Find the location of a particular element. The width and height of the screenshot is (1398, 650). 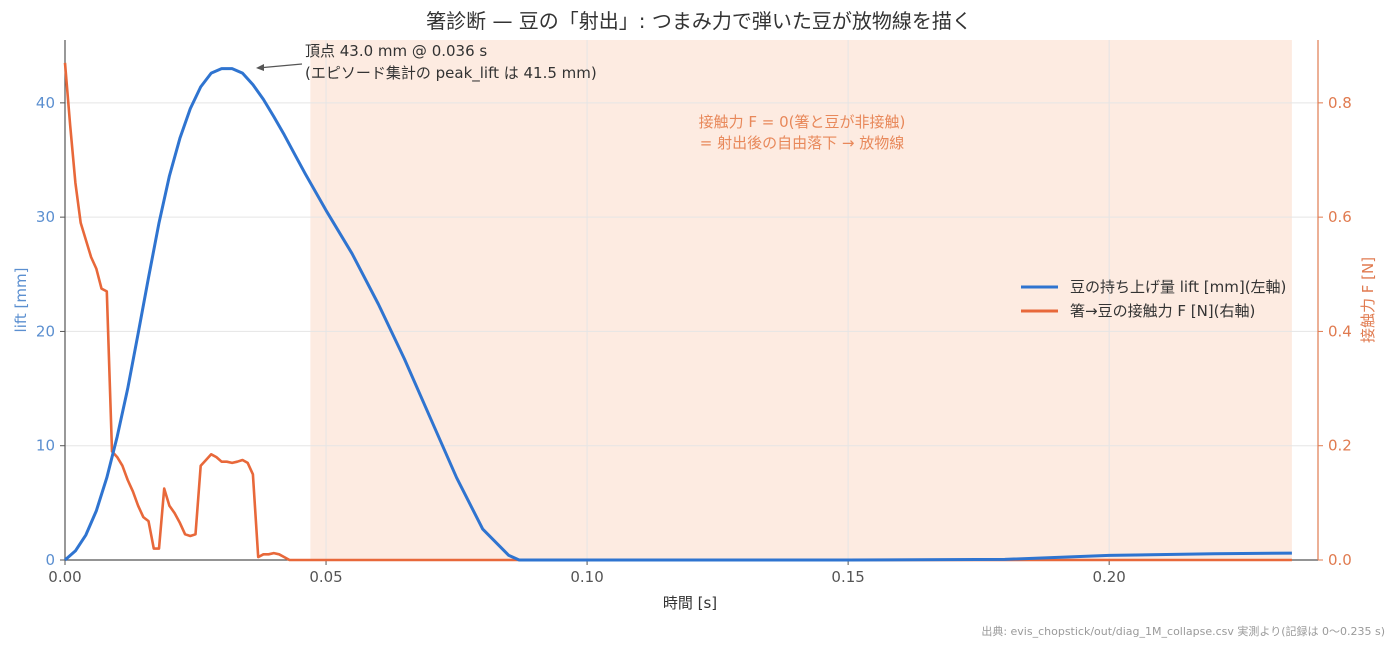

left-tick-label: 40 is located at coordinates (45, 103).